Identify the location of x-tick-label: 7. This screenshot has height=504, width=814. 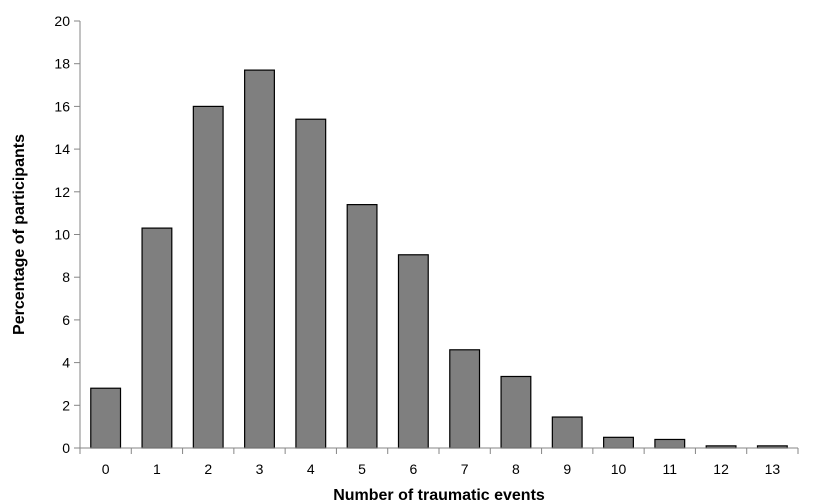
(465, 469).